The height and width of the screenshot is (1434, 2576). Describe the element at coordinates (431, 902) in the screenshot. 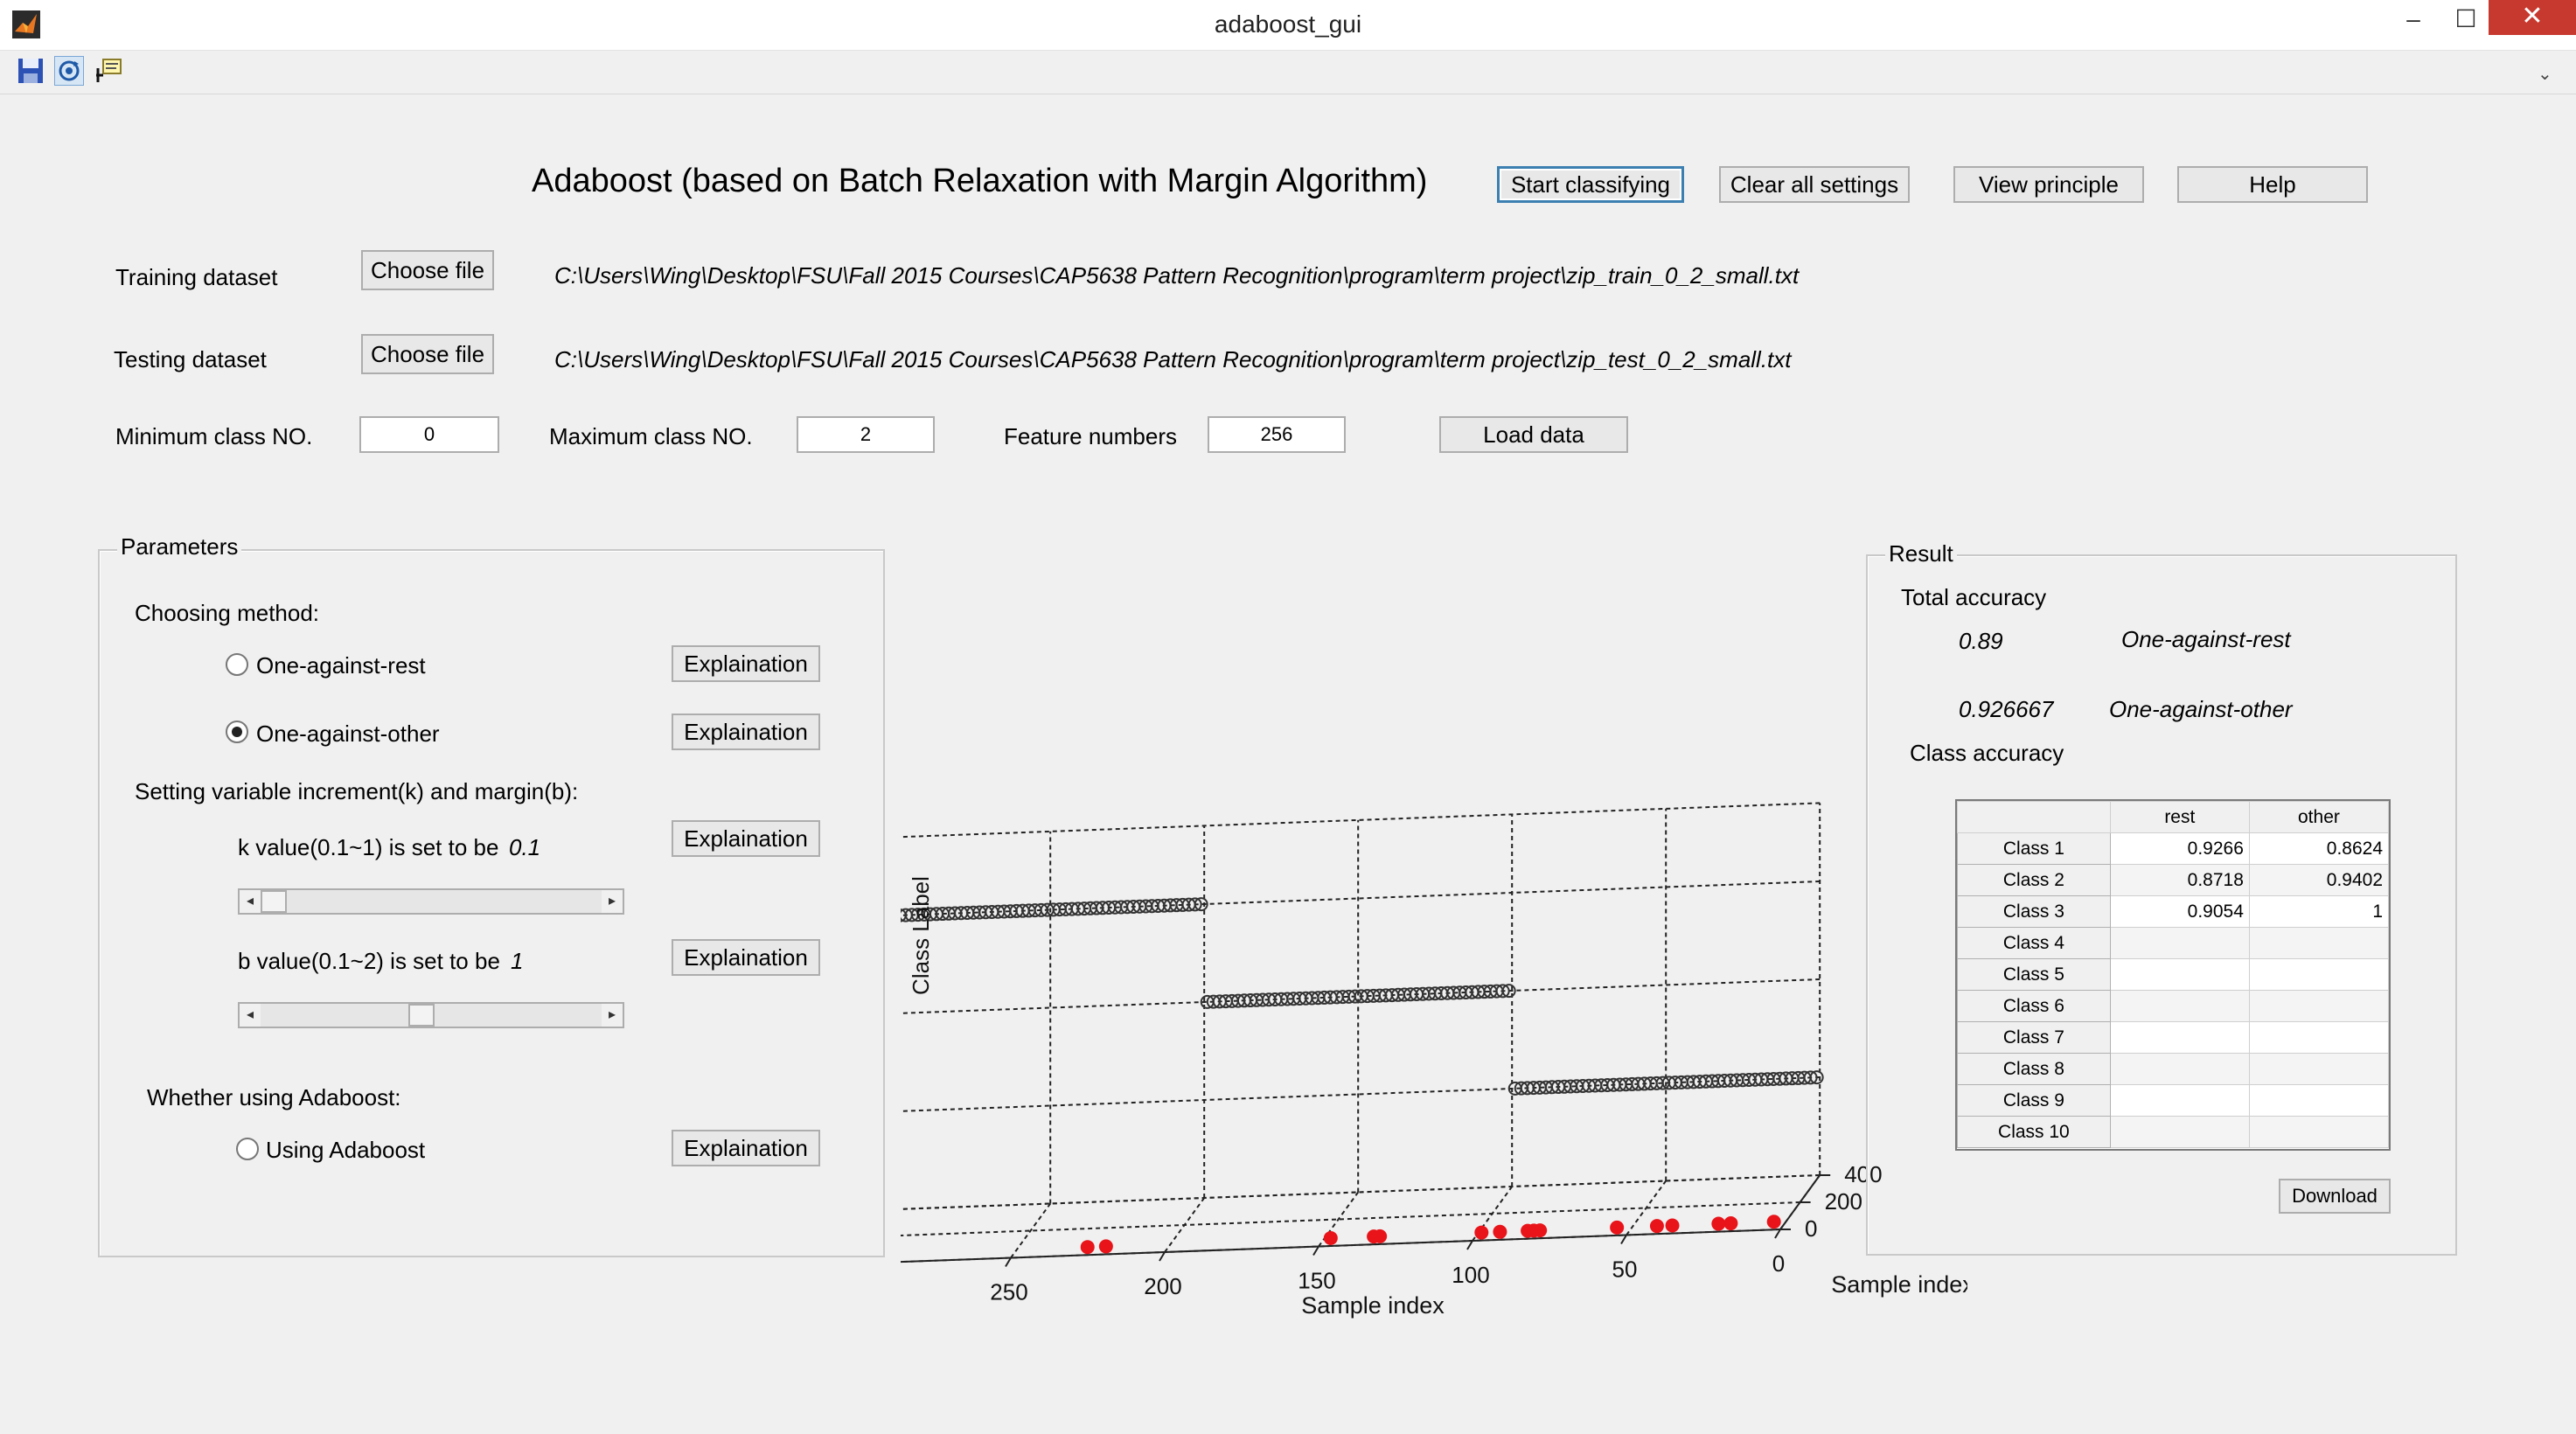

I see `k-value-slider: ◂ ▸` at that location.